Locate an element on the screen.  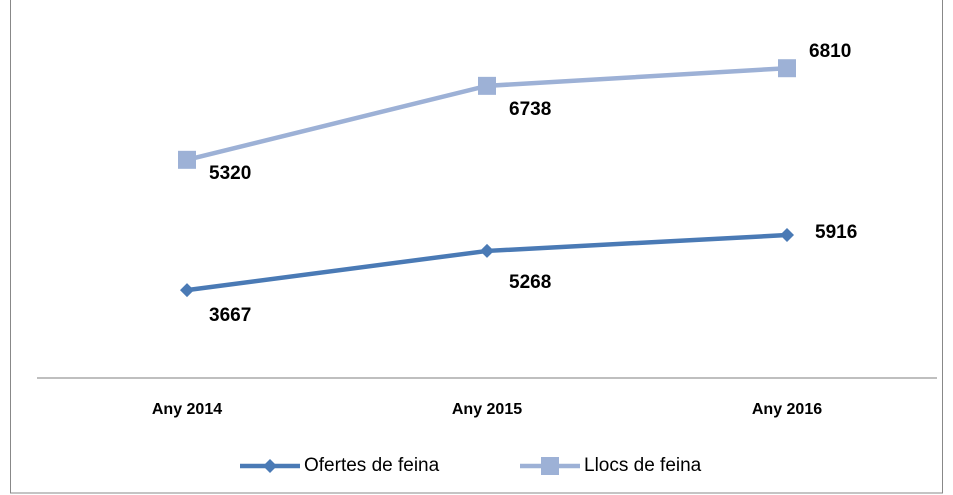
x-tick-label: Any 2016 is located at coordinates (787, 409).